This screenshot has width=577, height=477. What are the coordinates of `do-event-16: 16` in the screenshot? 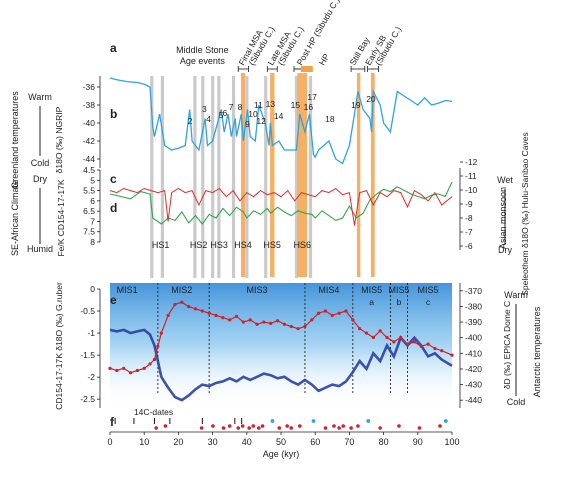 It's located at (309, 107).